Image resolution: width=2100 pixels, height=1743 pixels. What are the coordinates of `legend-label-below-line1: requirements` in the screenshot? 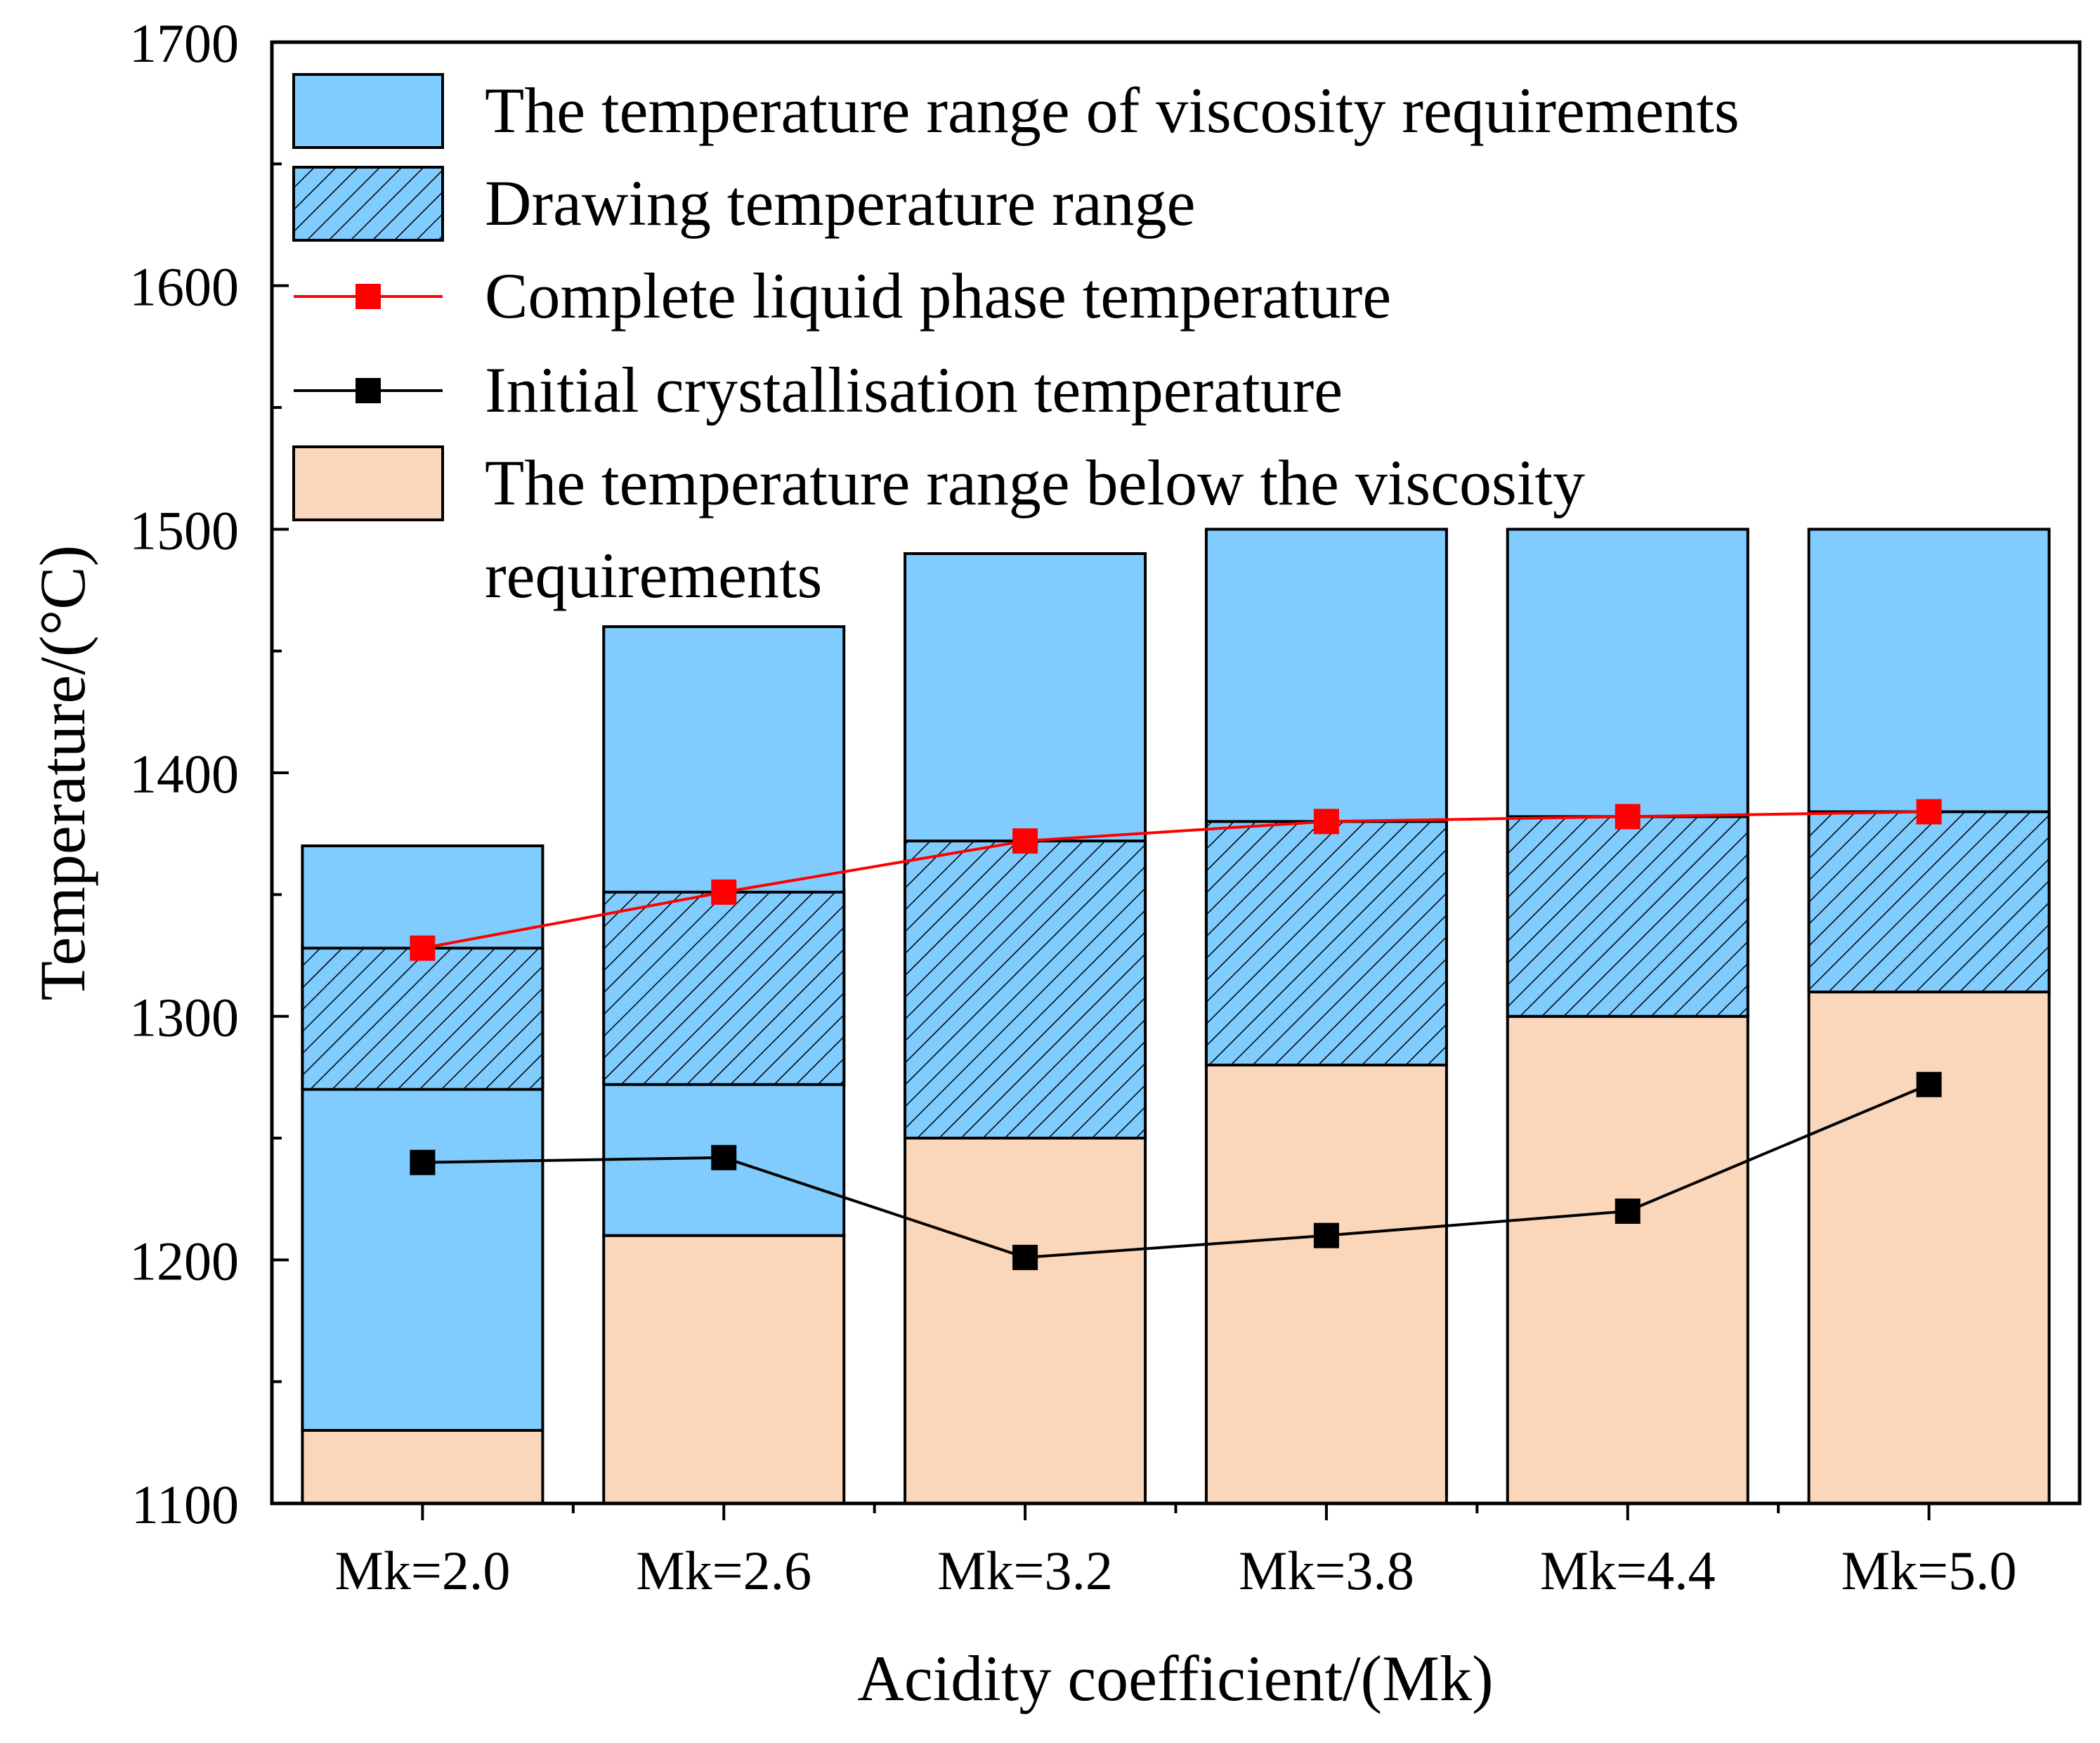 It's located at (653, 575).